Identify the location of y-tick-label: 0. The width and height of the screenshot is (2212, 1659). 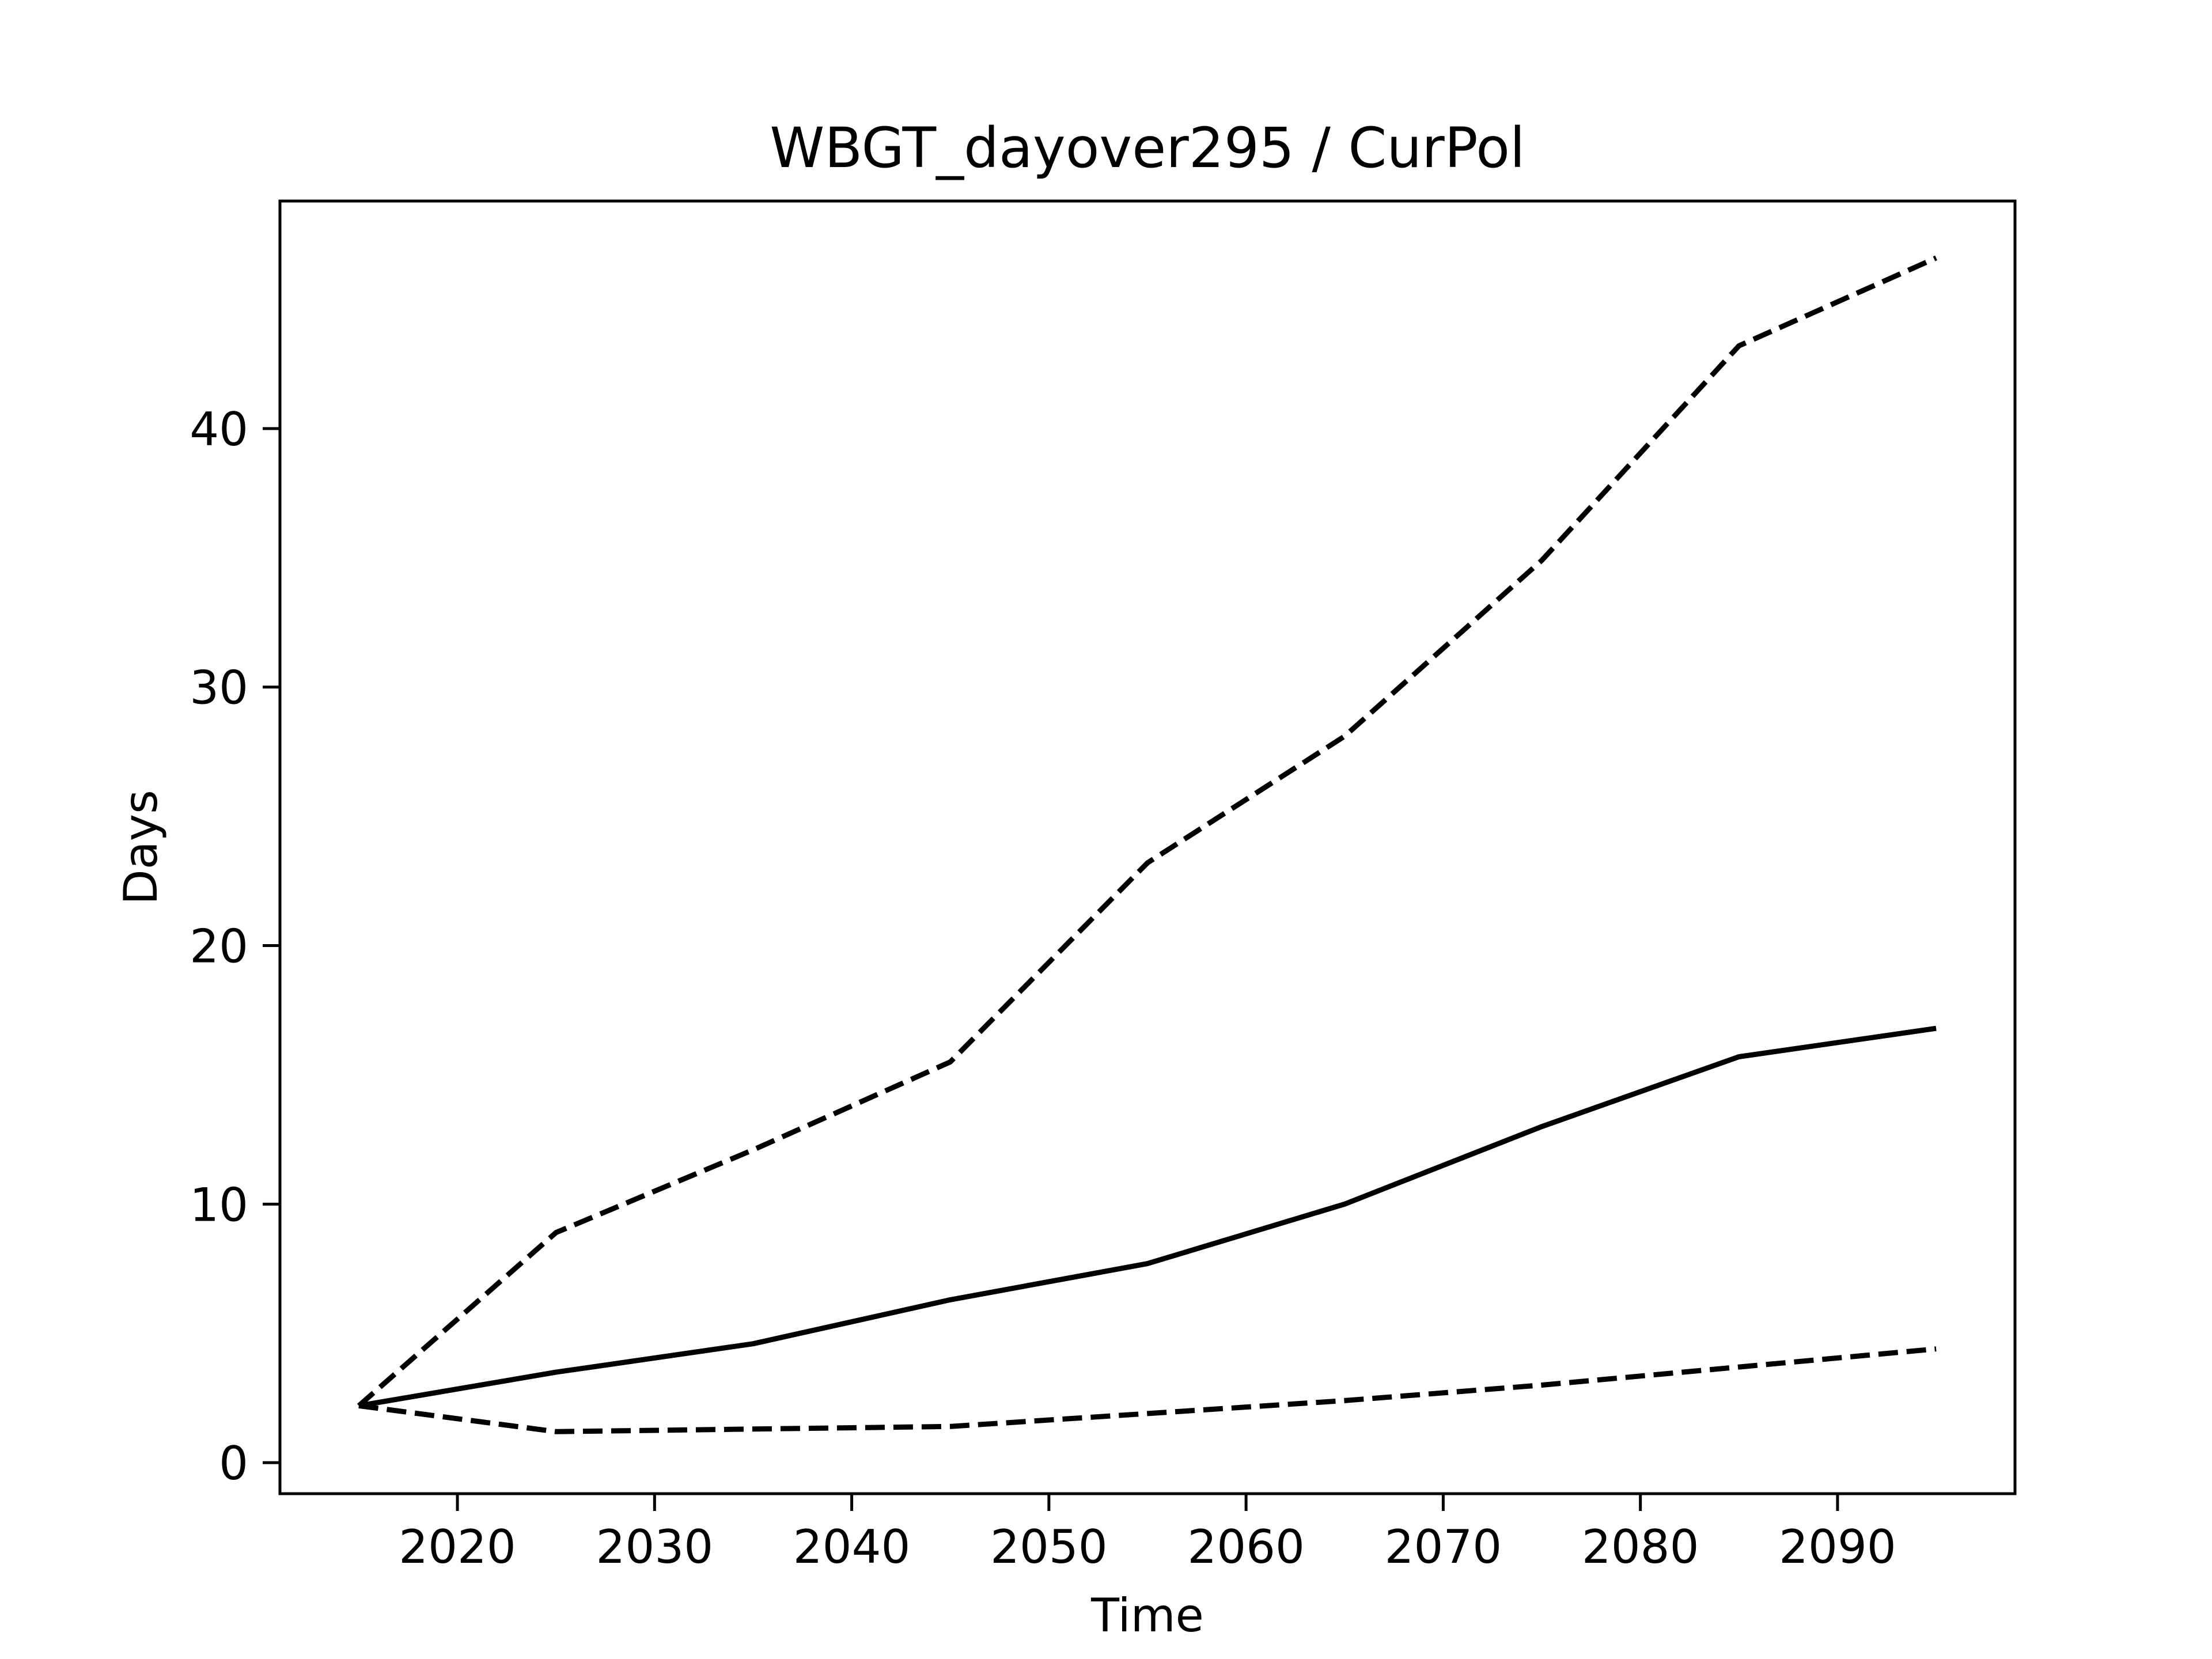
(233, 1463).